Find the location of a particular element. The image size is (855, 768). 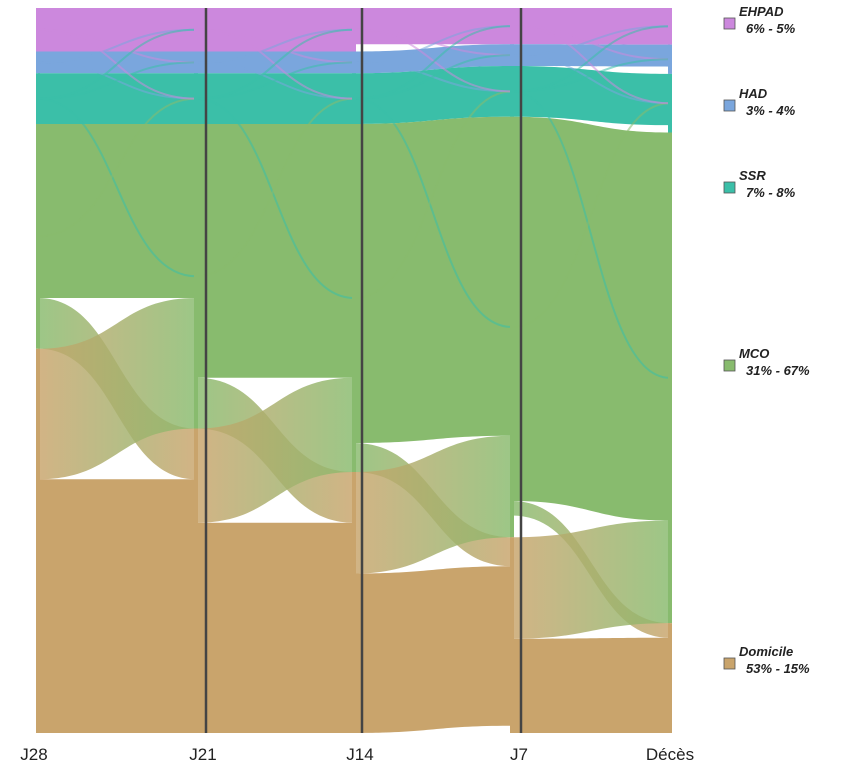

legend-label-mco: MCO is located at coordinates (754, 353).